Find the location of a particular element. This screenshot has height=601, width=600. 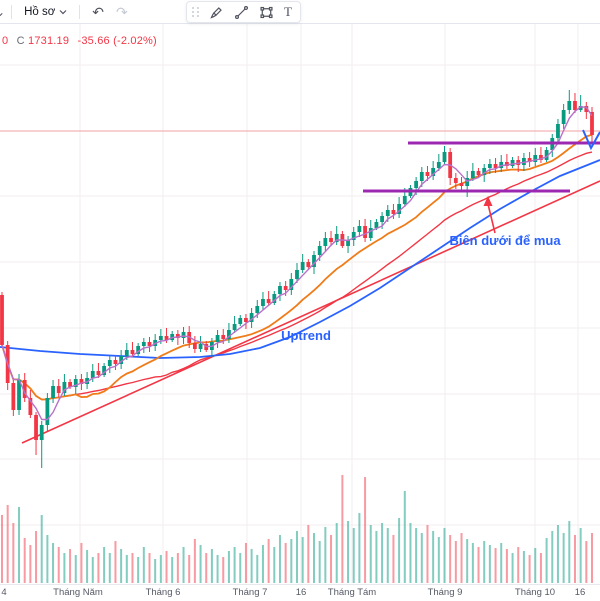

drag-handle-icon is located at coordinates (196, 12).